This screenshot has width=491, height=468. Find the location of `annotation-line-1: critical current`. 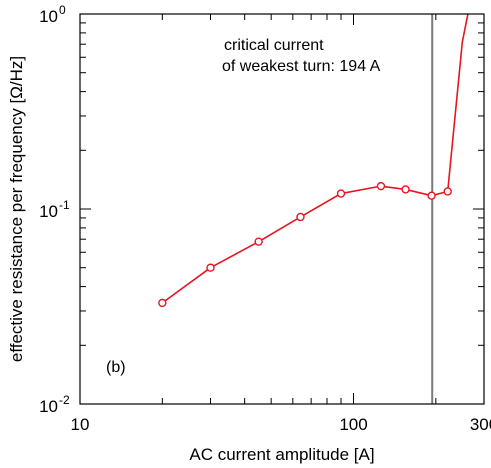

annotation-line-1: critical current is located at coordinates (274, 45).